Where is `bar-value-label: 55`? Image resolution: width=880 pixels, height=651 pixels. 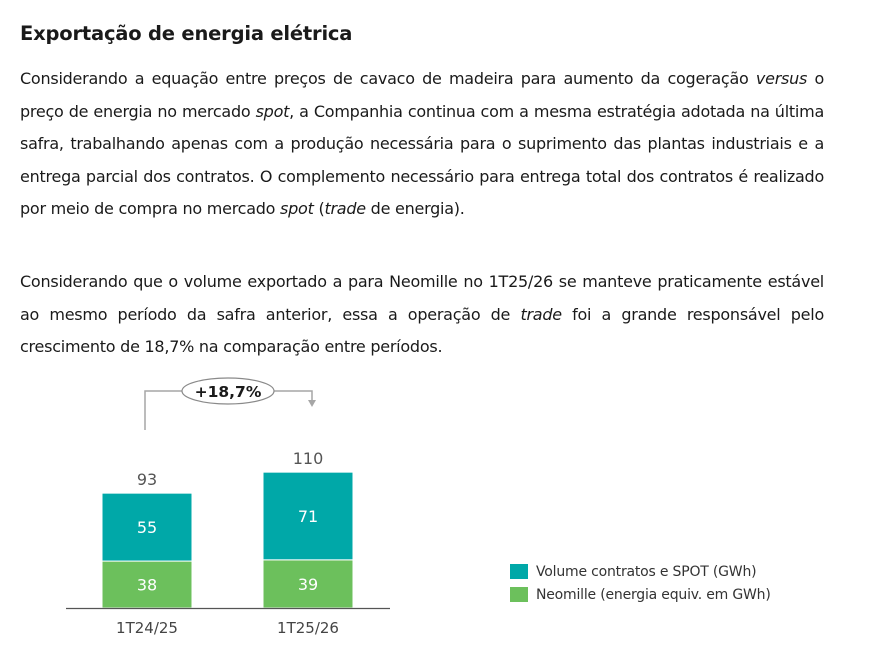 bar-value-label: 55 is located at coordinates (147, 527).